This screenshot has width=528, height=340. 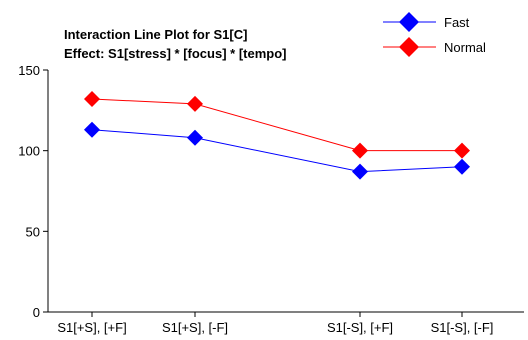 What do you see at coordinates (175, 53) in the screenshot?
I see `chart-subtitle: Effect: S1[stress] * [focus] * [tempo]` at bounding box center [175, 53].